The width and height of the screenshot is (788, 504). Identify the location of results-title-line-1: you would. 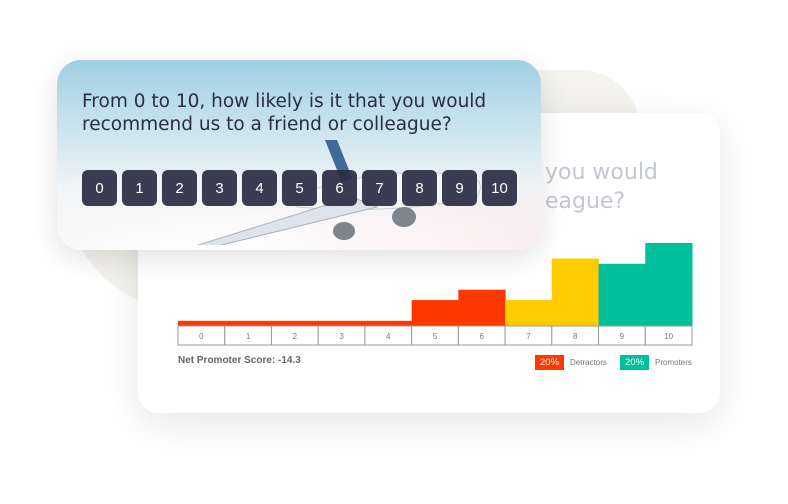
(601, 172).